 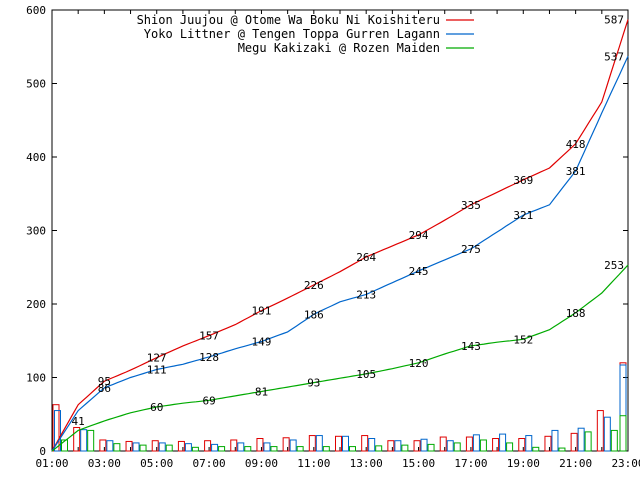 I want to click on data-label-series-1: 95, so click(x=104, y=381).